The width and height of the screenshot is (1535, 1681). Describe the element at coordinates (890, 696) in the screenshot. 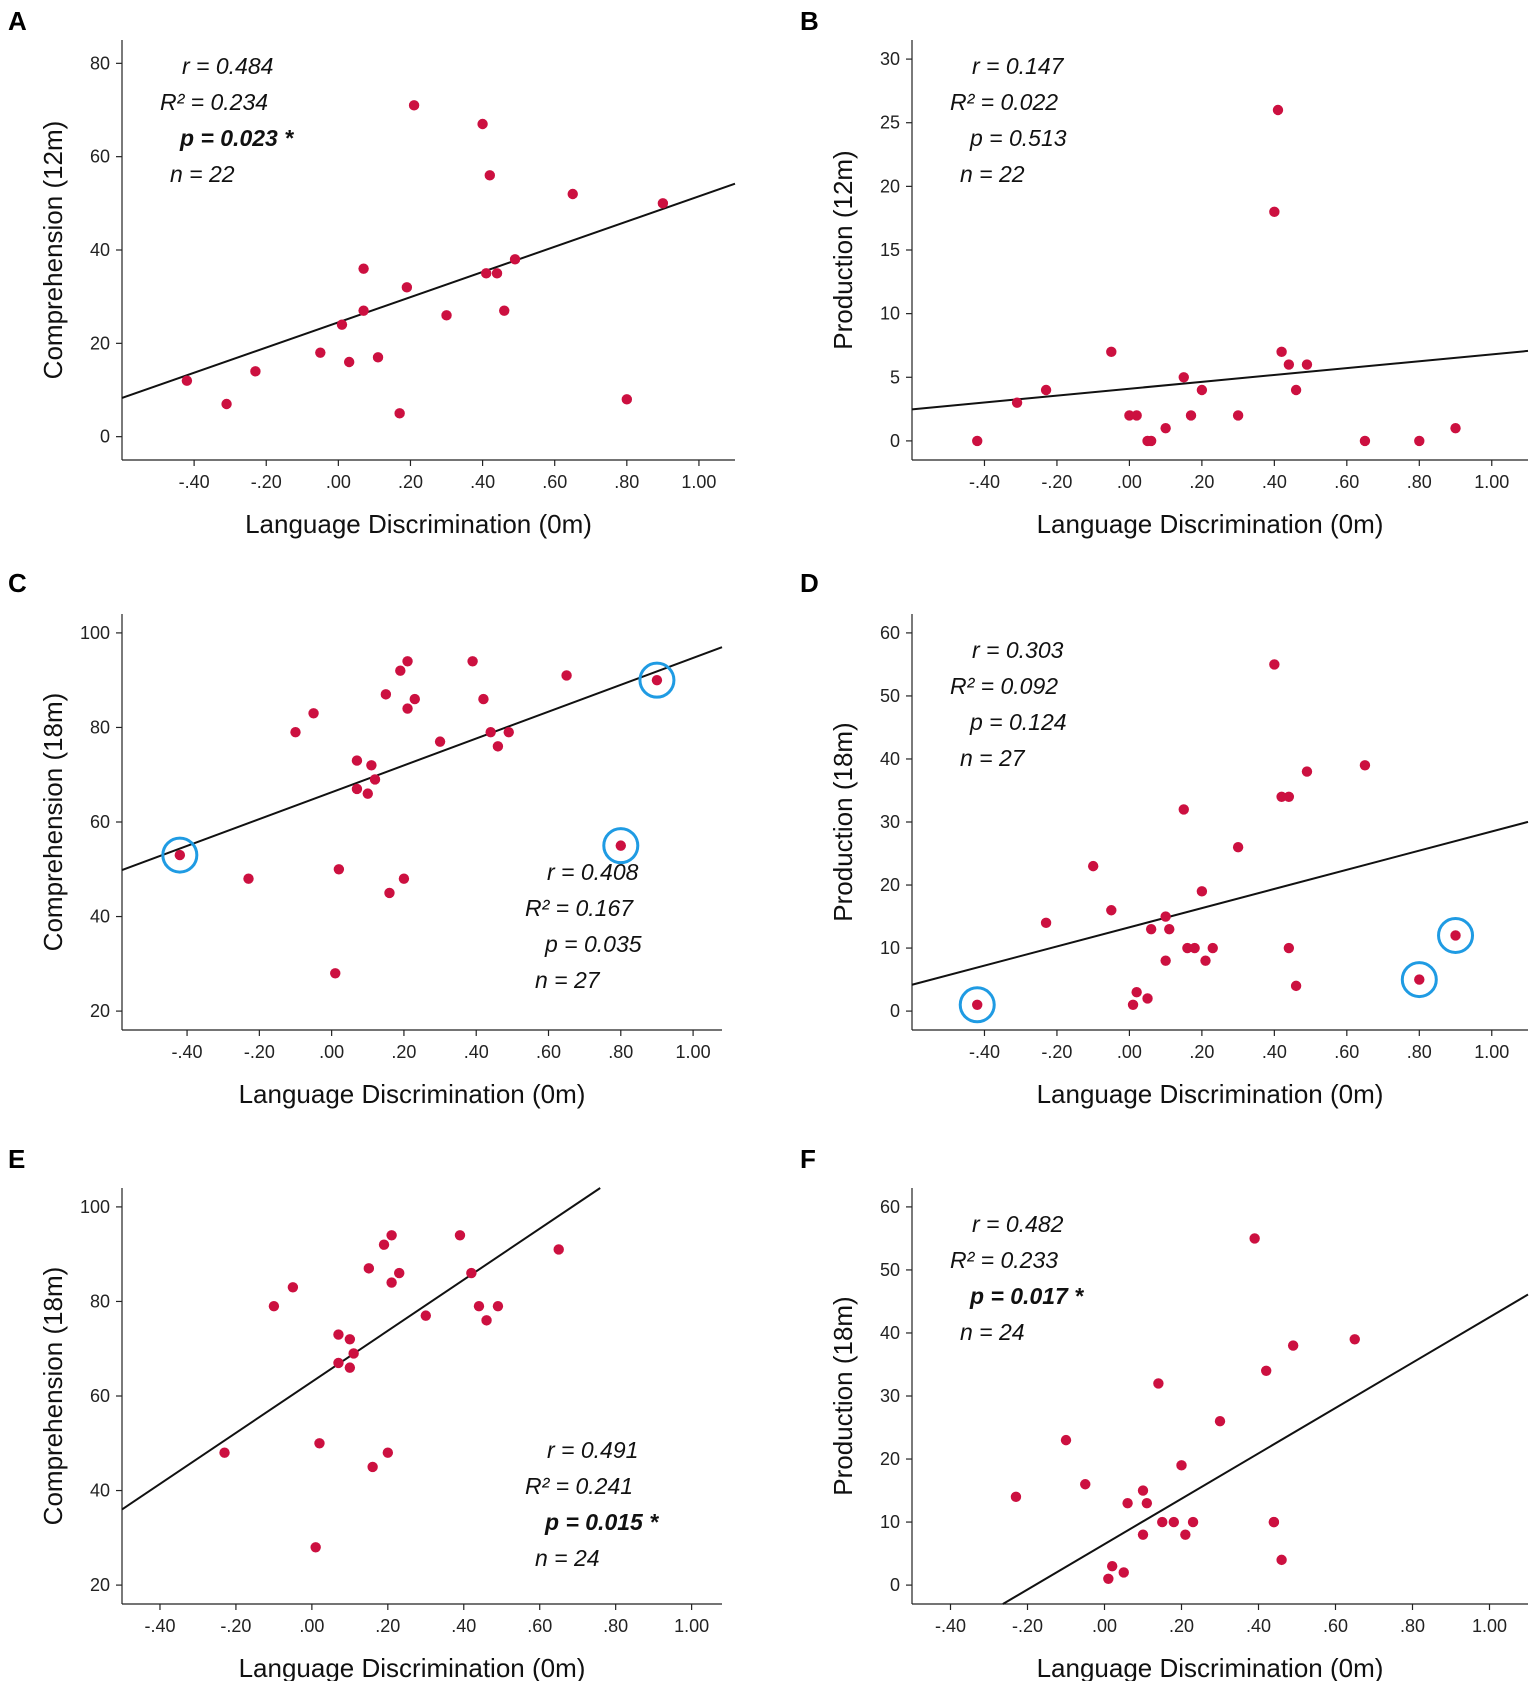

I see `y-tick-label: 50` at that location.